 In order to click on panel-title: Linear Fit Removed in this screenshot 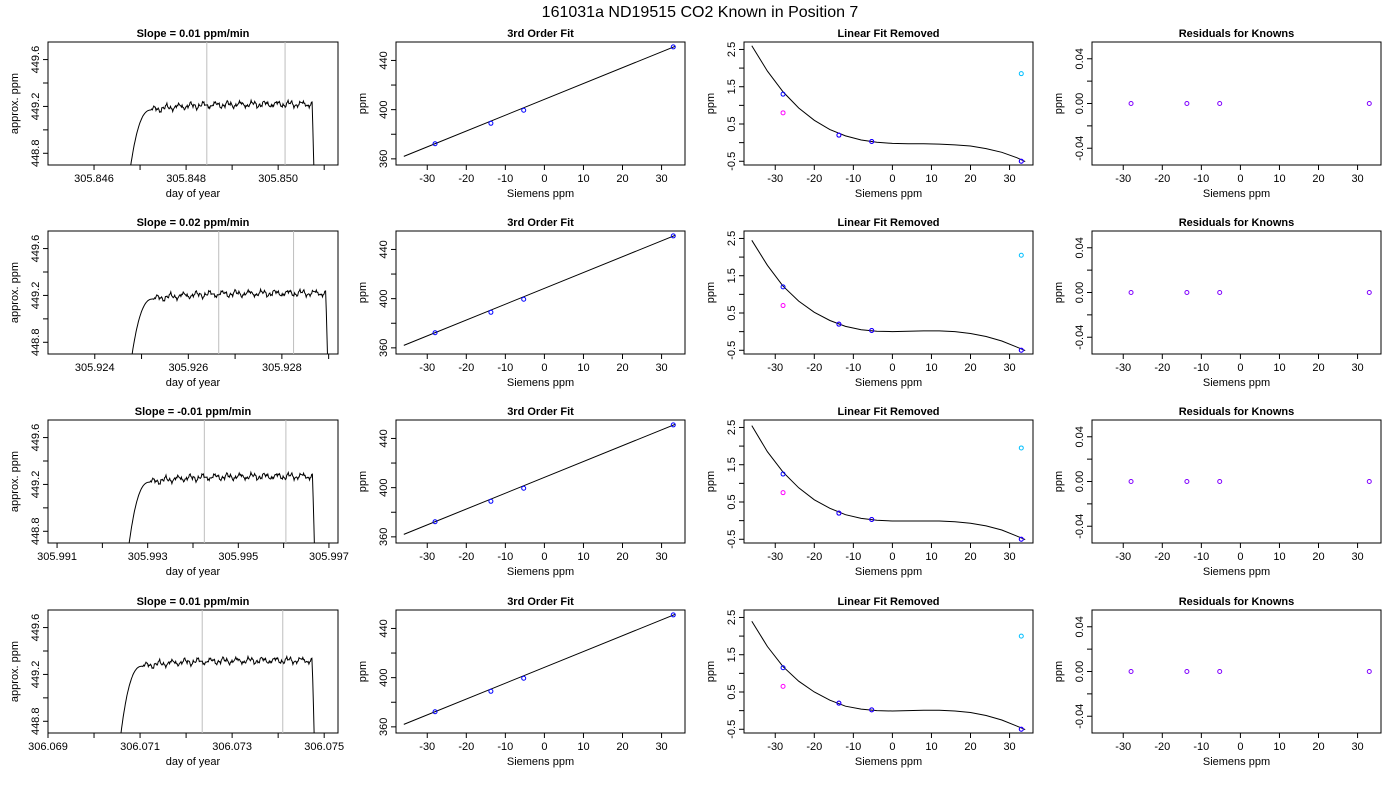, I will do `click(888, 412)`.